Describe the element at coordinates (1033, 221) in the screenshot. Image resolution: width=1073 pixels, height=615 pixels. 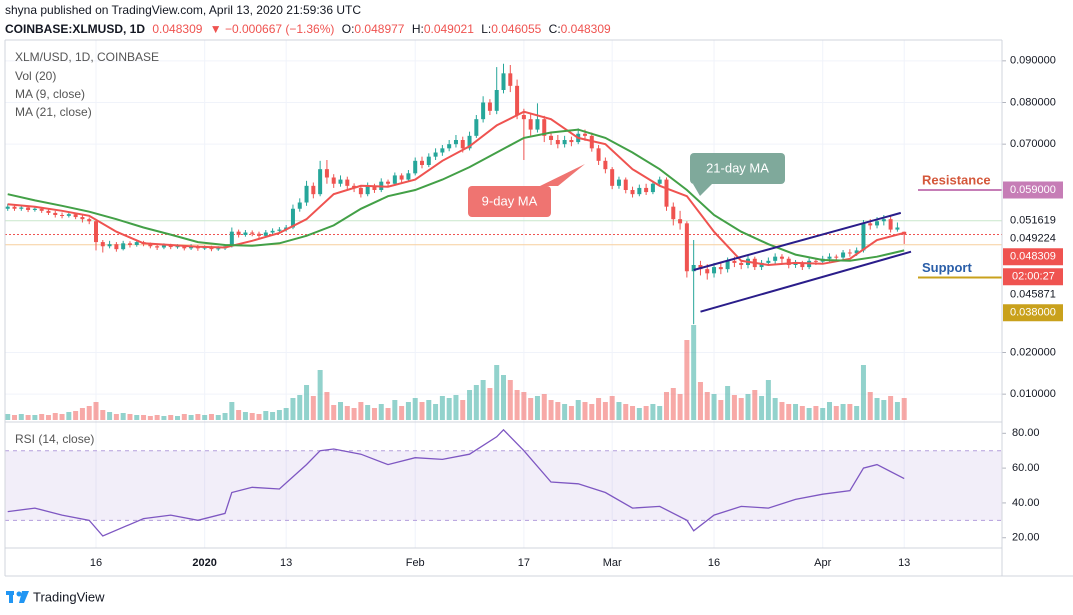
I see `price-label: 0.051619` at that location.